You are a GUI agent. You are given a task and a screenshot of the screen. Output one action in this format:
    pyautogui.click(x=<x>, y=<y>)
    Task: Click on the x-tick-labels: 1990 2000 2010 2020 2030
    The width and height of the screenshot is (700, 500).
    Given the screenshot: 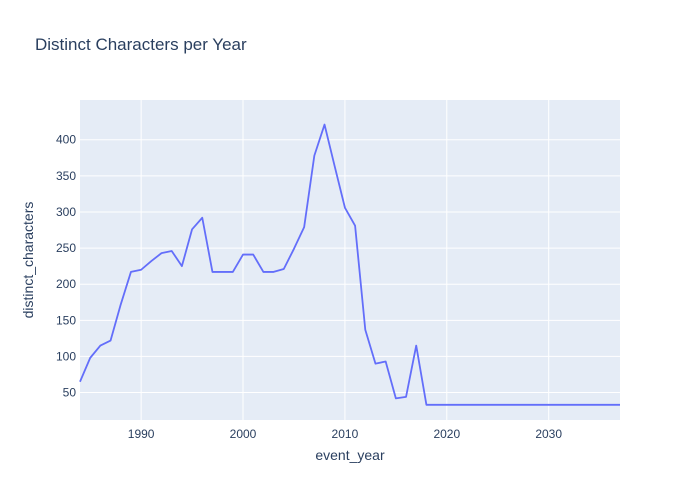 What is the action you would take?
    pyautogui.click(x=345, y=434)
    